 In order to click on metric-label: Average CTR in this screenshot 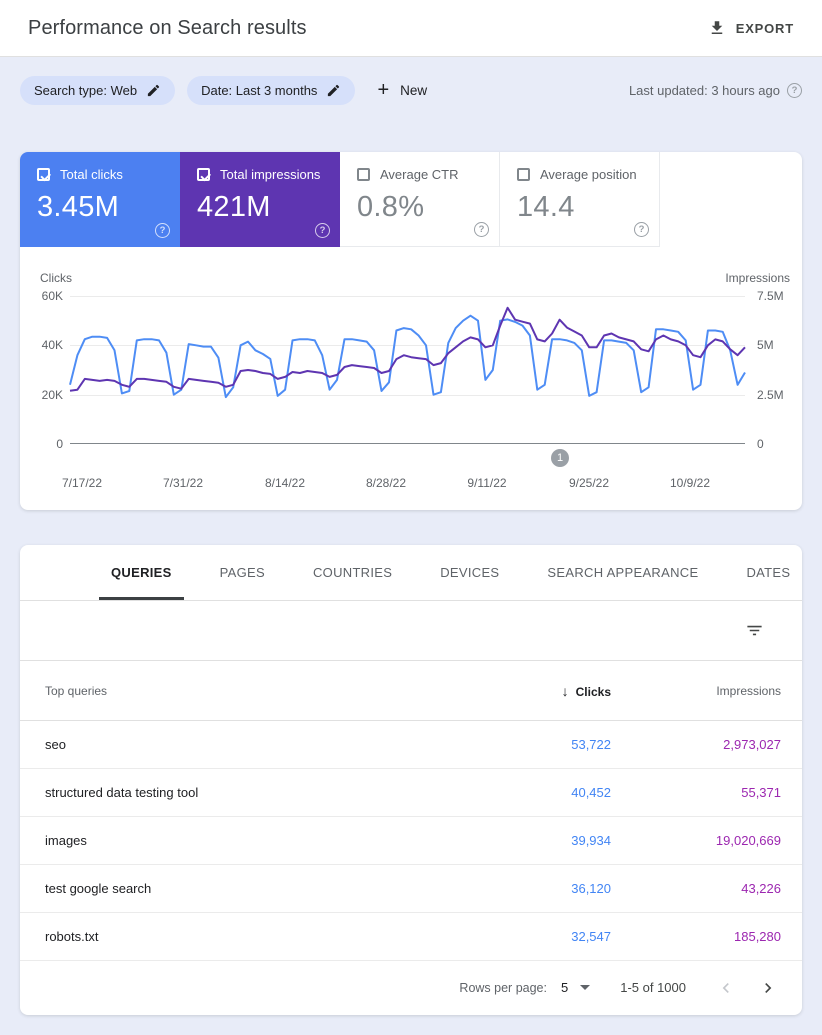, I will do `click(419, 174)`.